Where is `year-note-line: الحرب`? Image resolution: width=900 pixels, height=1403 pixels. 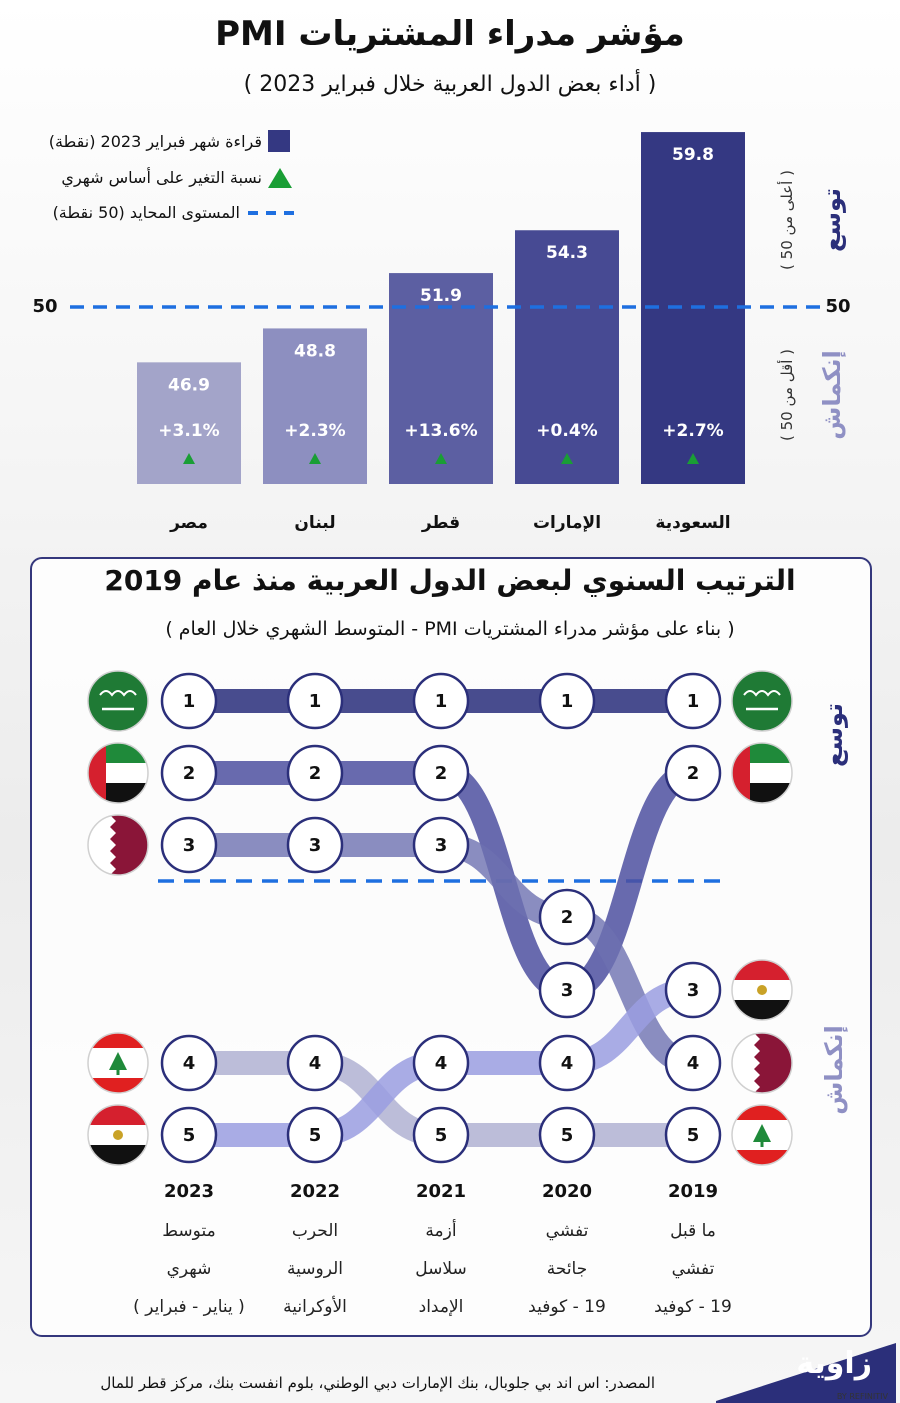 year-note-line: الحرب is located at coordinates (315, 1231).